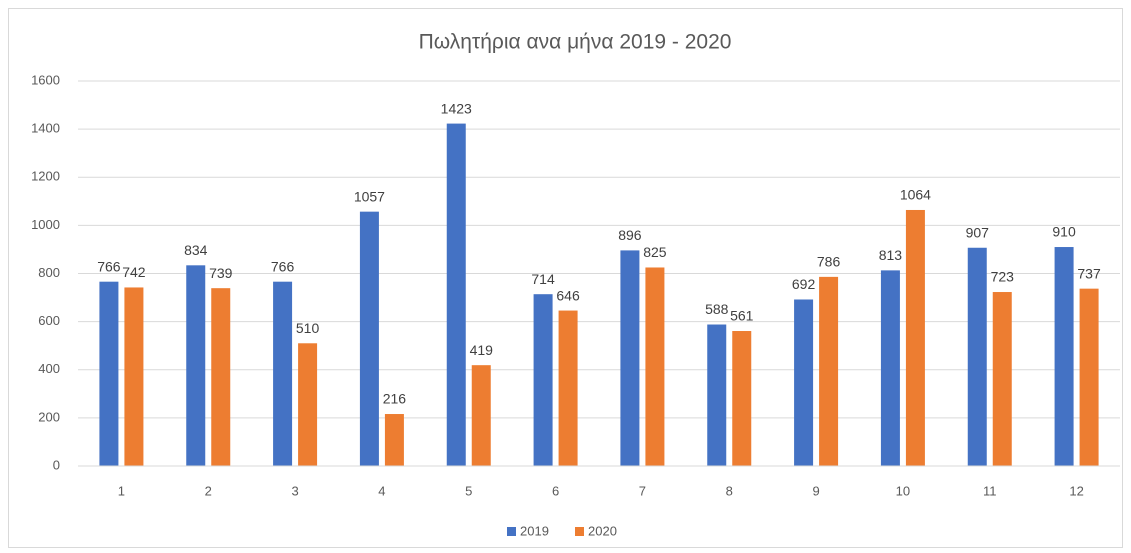  Describe the element at coordinates (196, 250) in the screenshot. I see `data-label: 834` at that location.